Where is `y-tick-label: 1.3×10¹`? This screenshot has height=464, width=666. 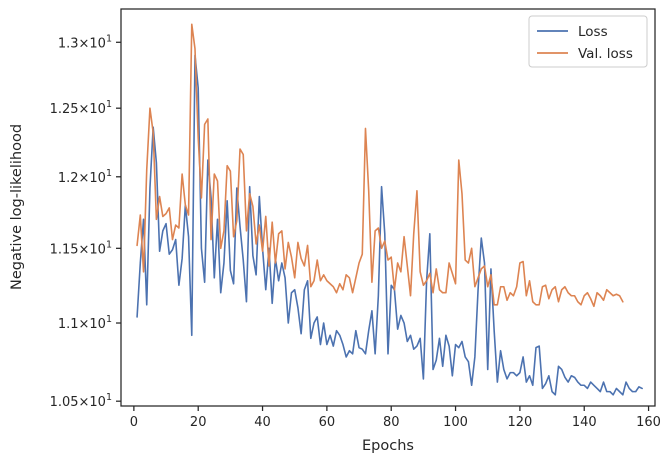
y-tick-label: 1.3×10¹ is located at coordinates (85, 42).